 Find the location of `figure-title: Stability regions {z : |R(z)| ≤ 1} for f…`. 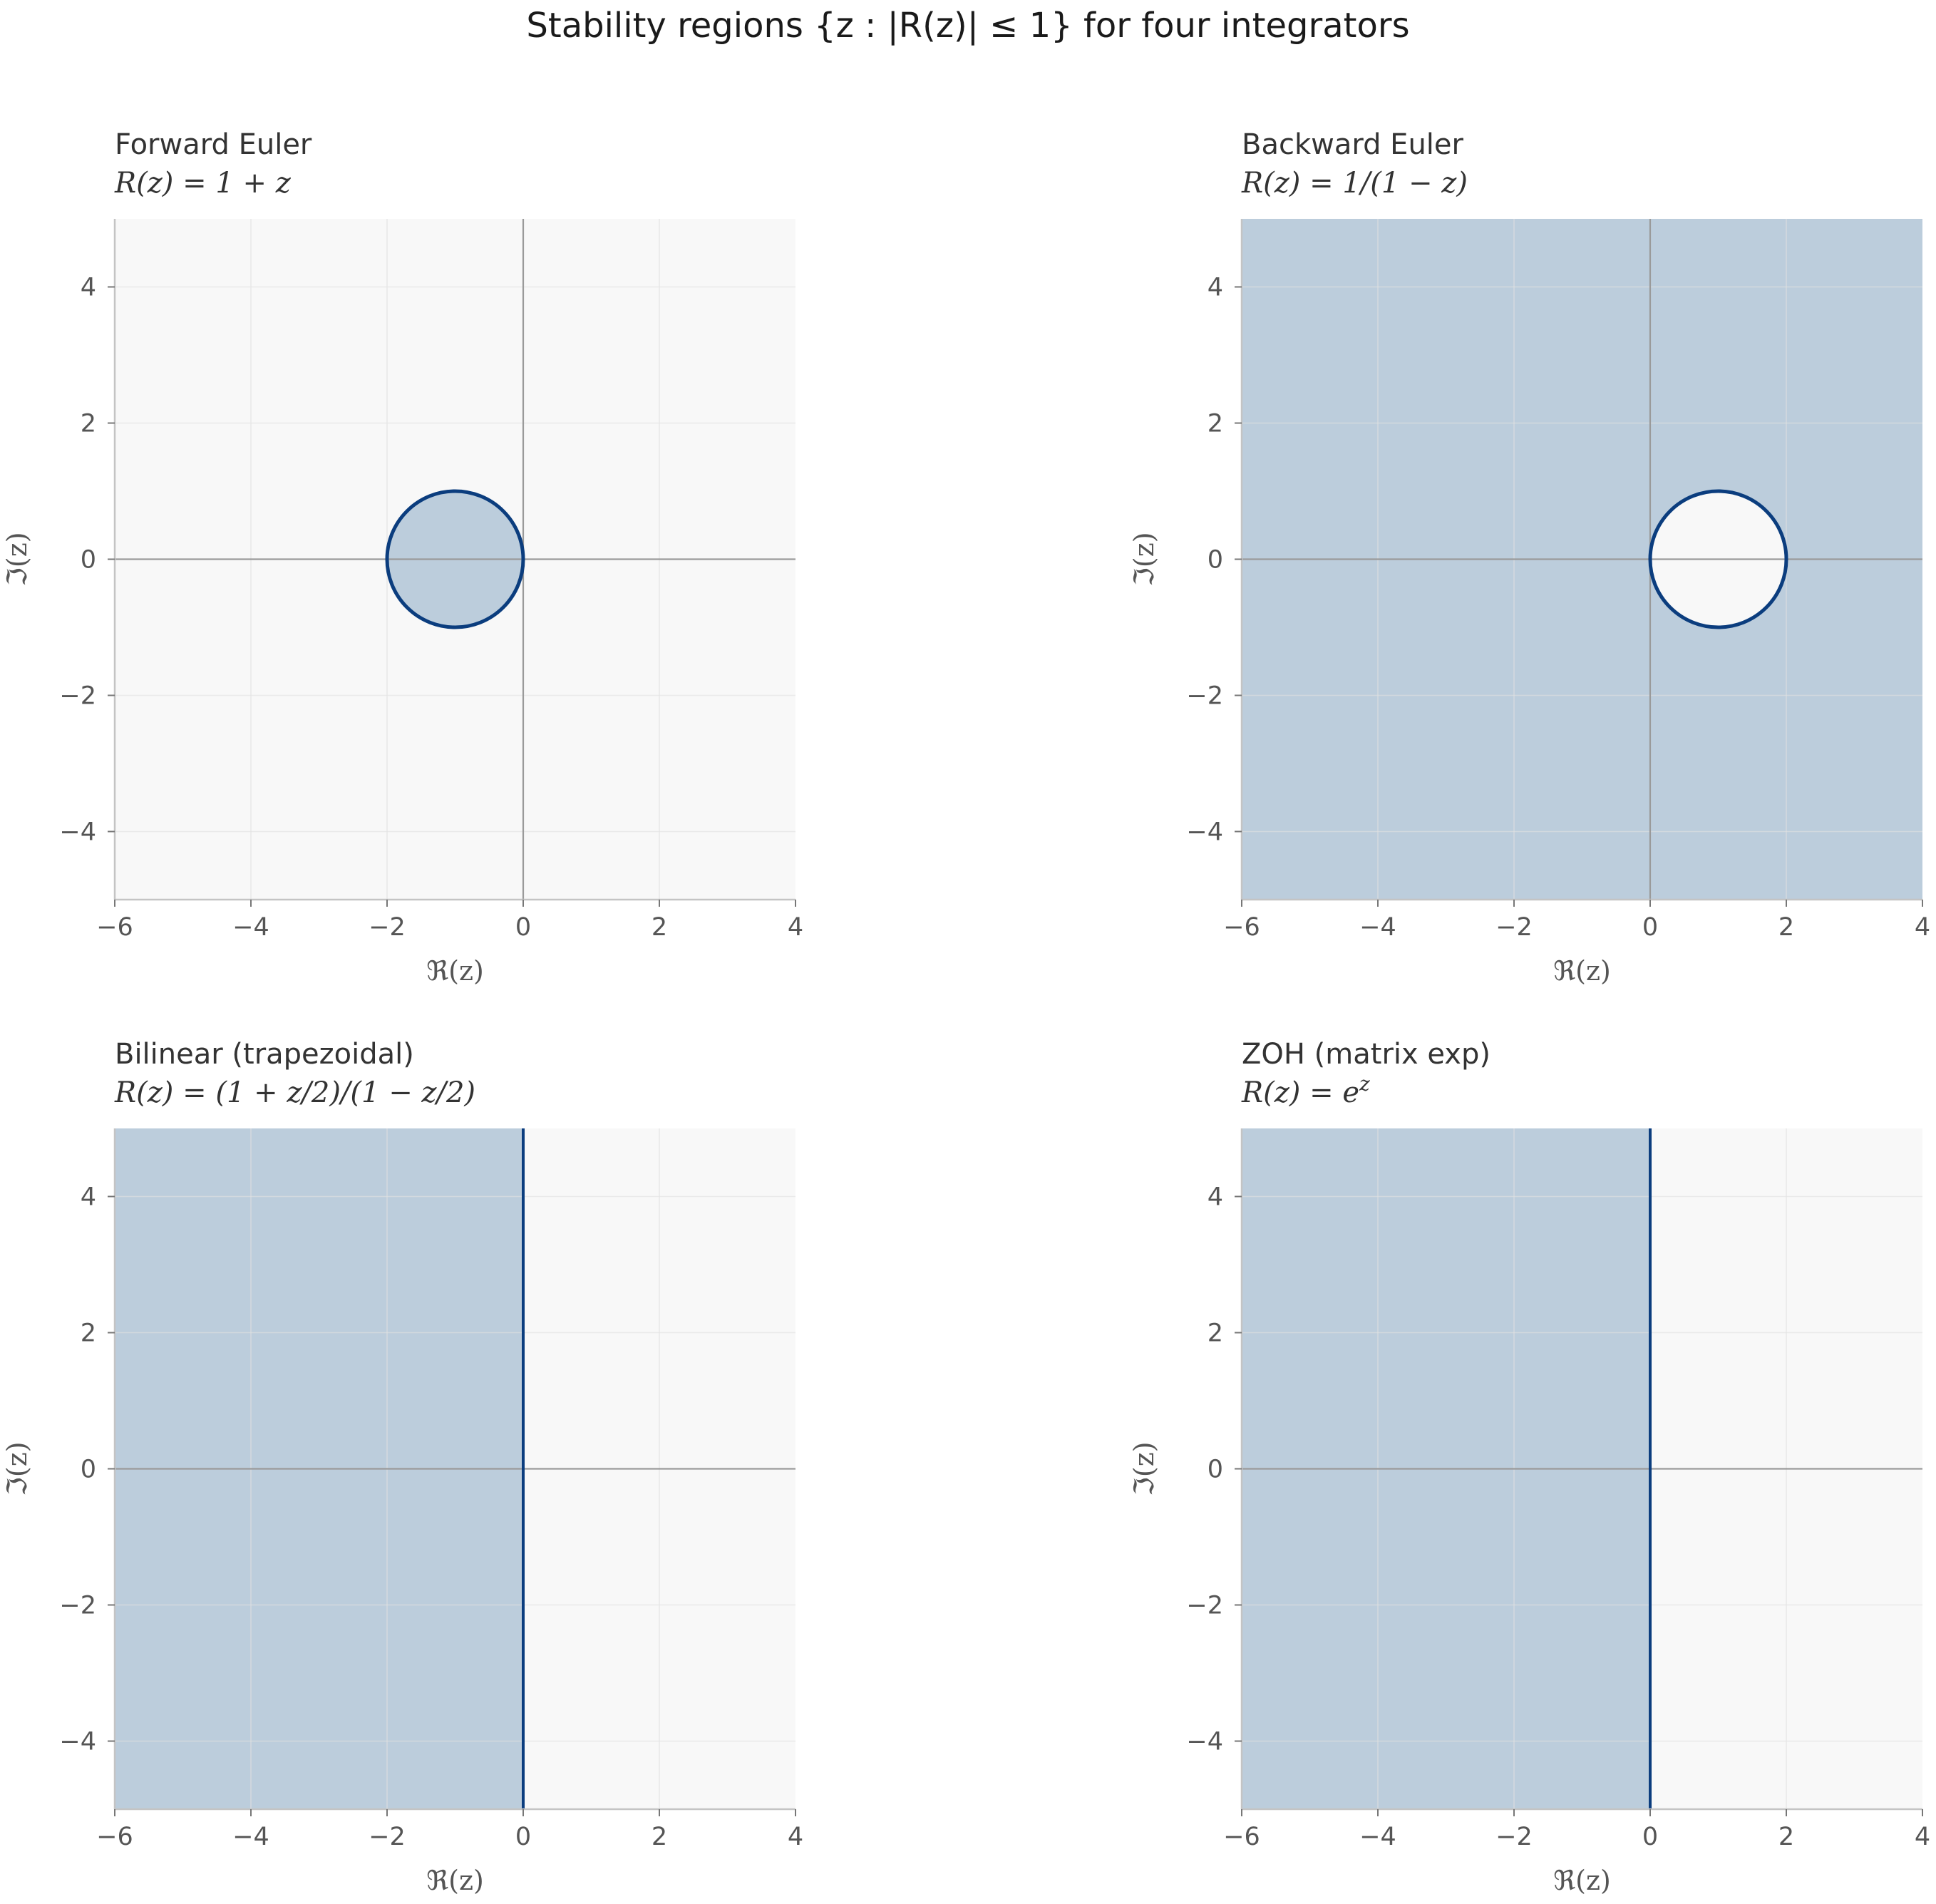

figure-title: Stability regions {z : |R(z)| ≤ 1} for f… is located at coordinates (968, 26).